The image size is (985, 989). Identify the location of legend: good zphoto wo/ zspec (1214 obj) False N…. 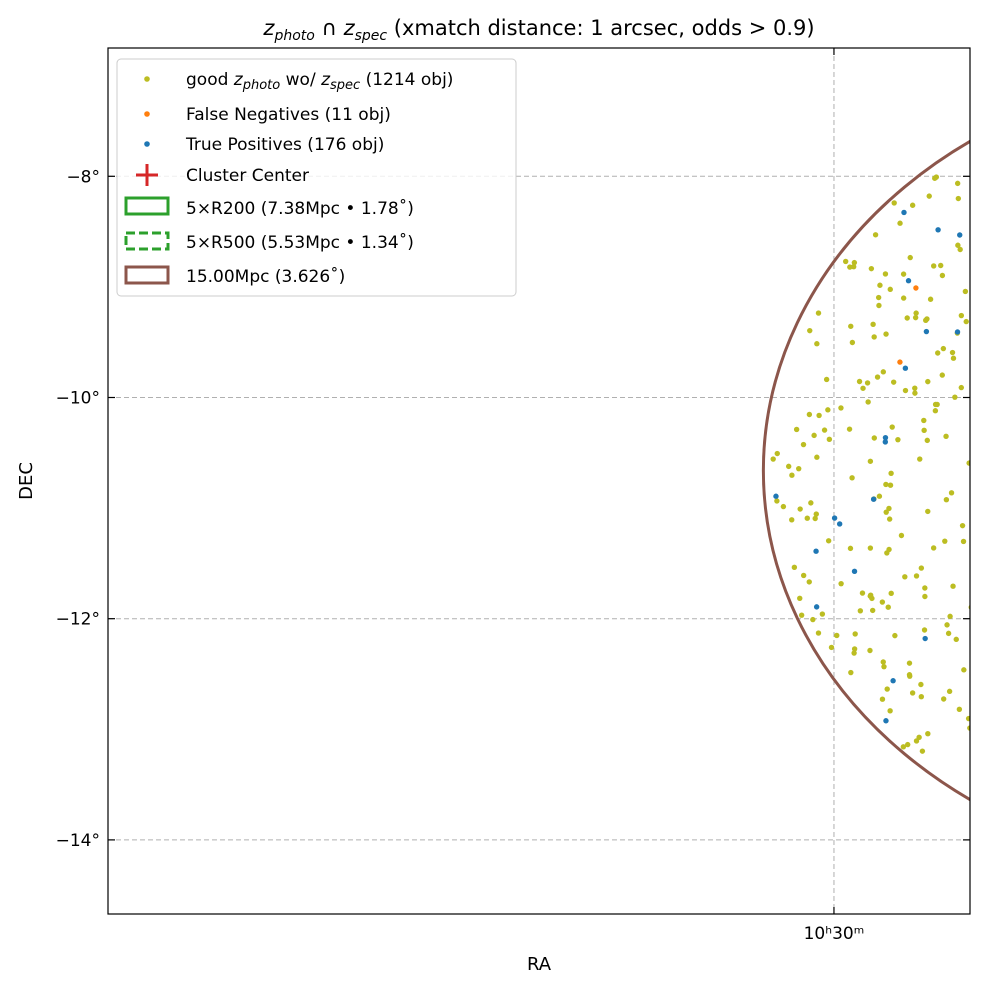
(316, 177).